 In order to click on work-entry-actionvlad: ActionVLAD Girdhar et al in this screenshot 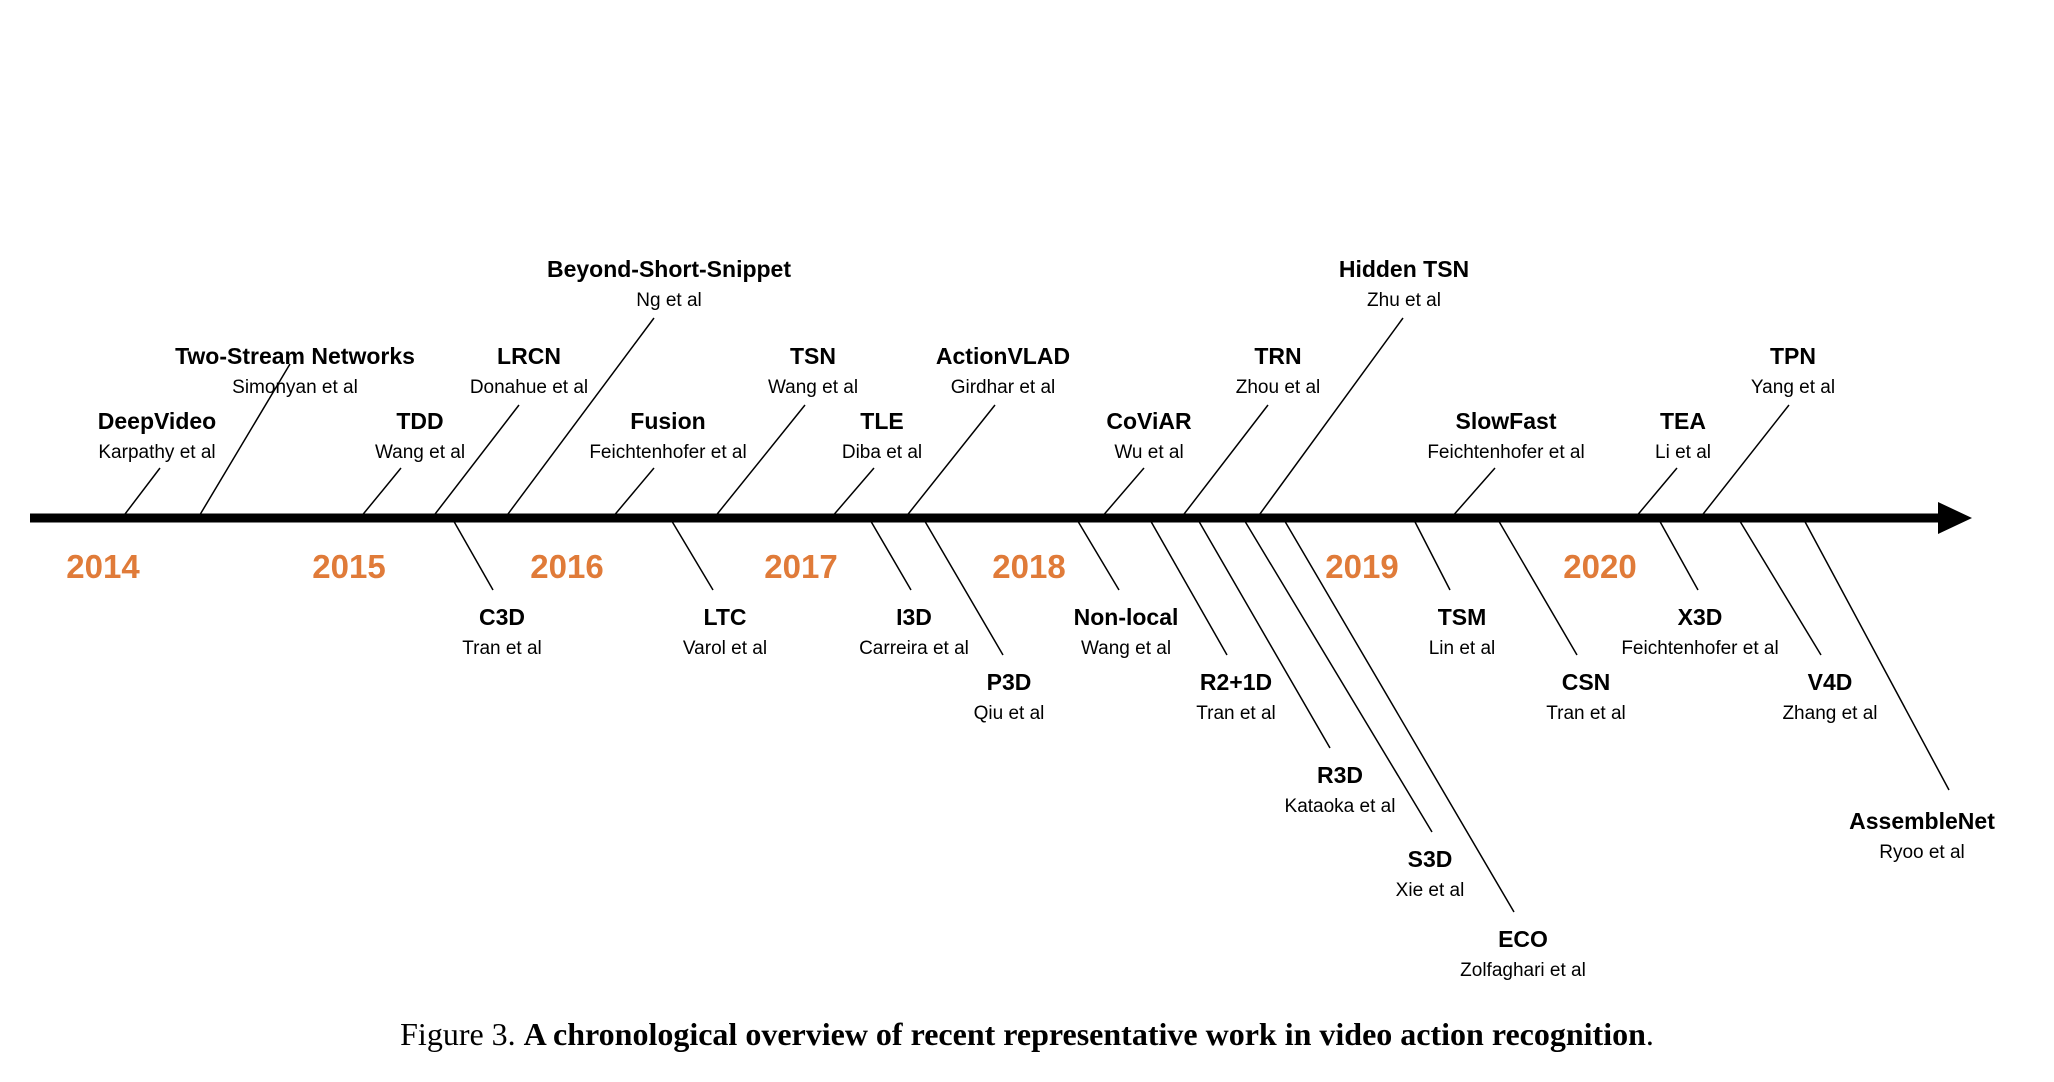, I will do `click(1003, 370)`.